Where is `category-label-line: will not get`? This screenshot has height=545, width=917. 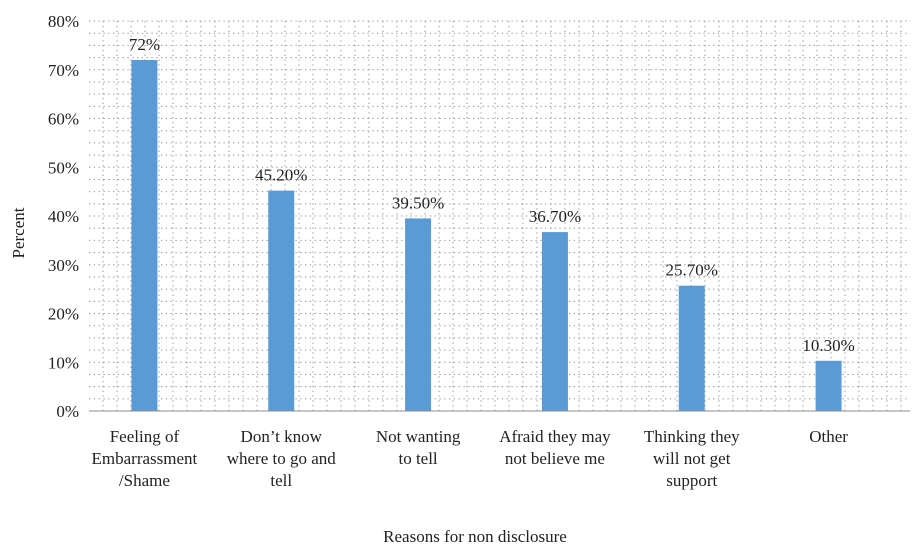 category-label-line: will not get is located at coordinates (692, 458).